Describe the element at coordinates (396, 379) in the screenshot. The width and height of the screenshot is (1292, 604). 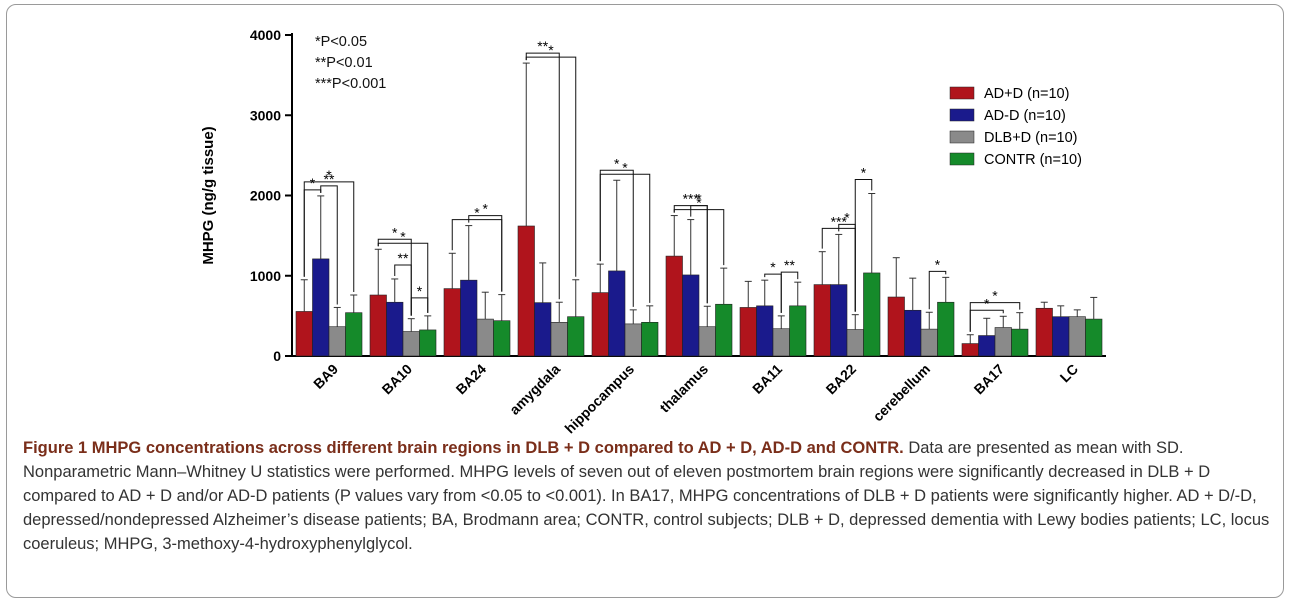
I see `x-tick-label: BA10` at that location.